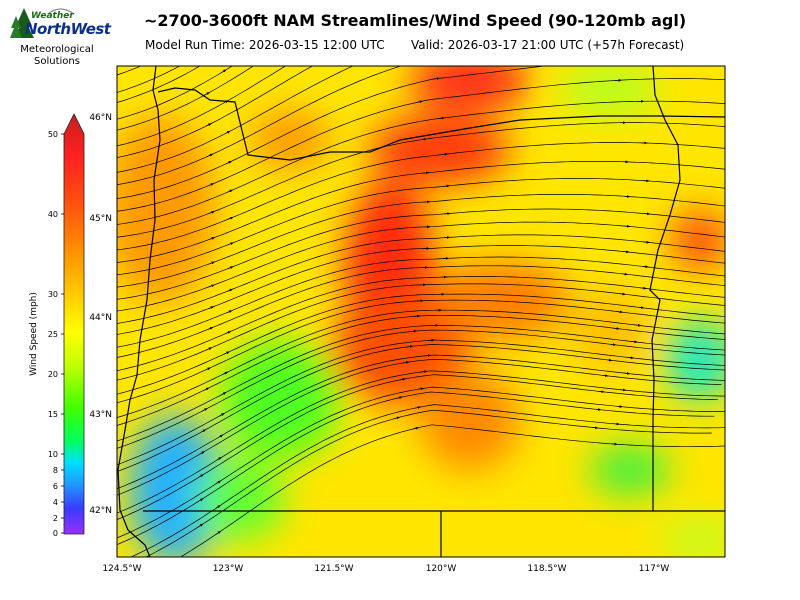  Describe the element at coordinates (100, 415) in the screenshot. I see `latitude-label: 43°N` at that location.